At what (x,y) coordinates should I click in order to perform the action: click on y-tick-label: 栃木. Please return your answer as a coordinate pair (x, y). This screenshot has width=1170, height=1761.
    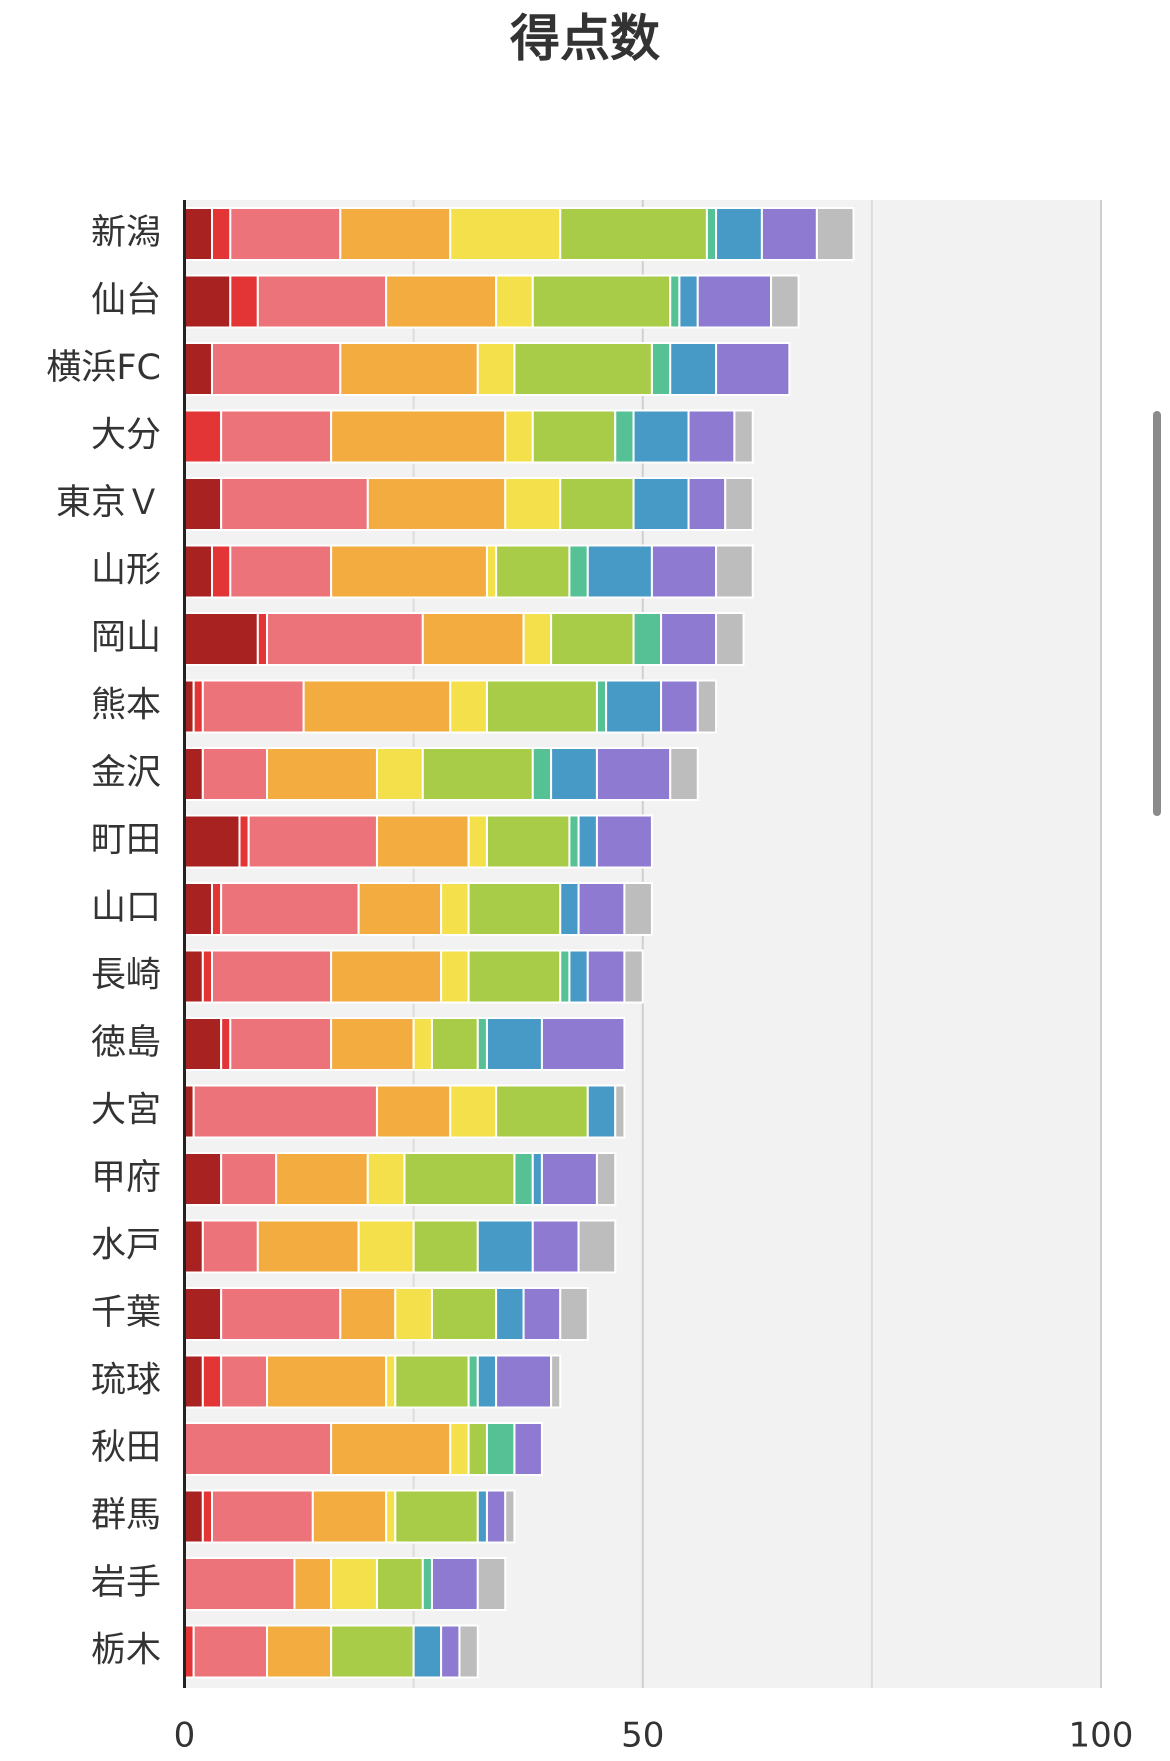
    Looking at the image, I should click on (126, 1651).